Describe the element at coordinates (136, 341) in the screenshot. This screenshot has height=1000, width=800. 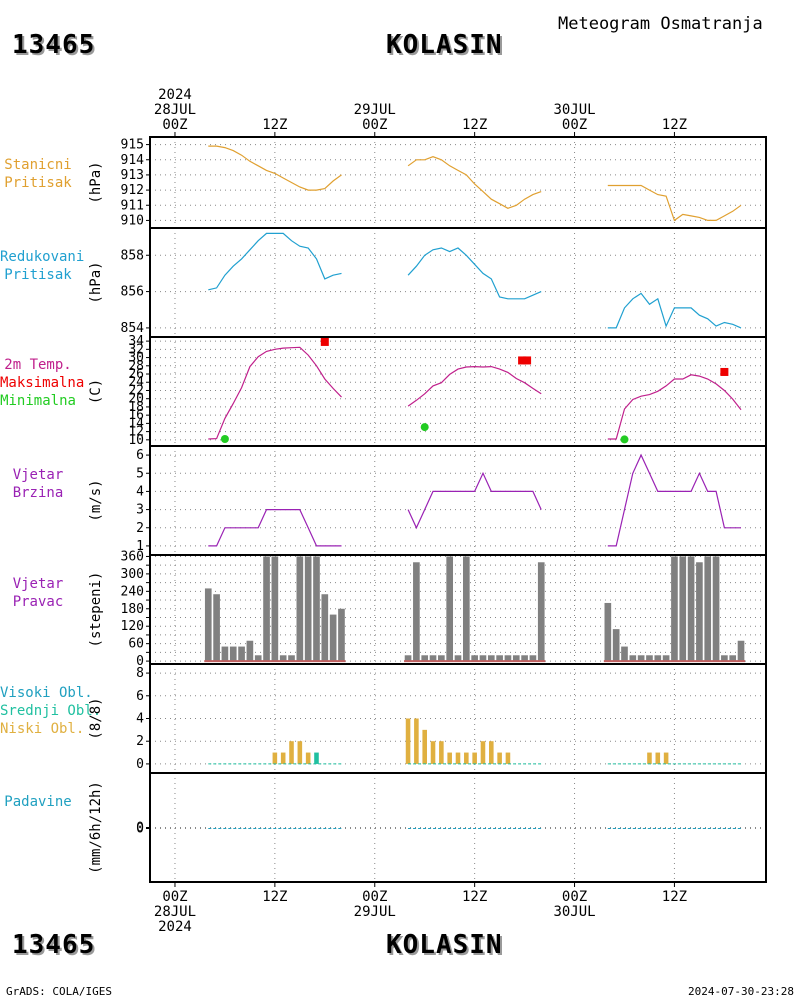
I see `y-tick-label: 34` at that location.